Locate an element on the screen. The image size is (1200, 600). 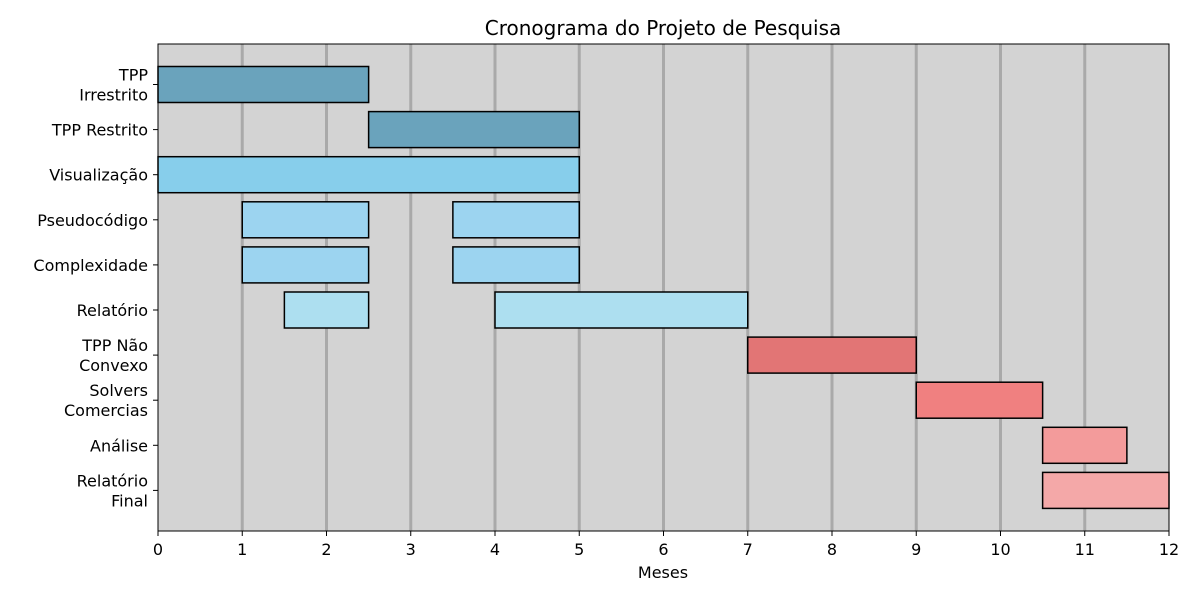
task-label: Solvers is located at coordinates (118, 390).